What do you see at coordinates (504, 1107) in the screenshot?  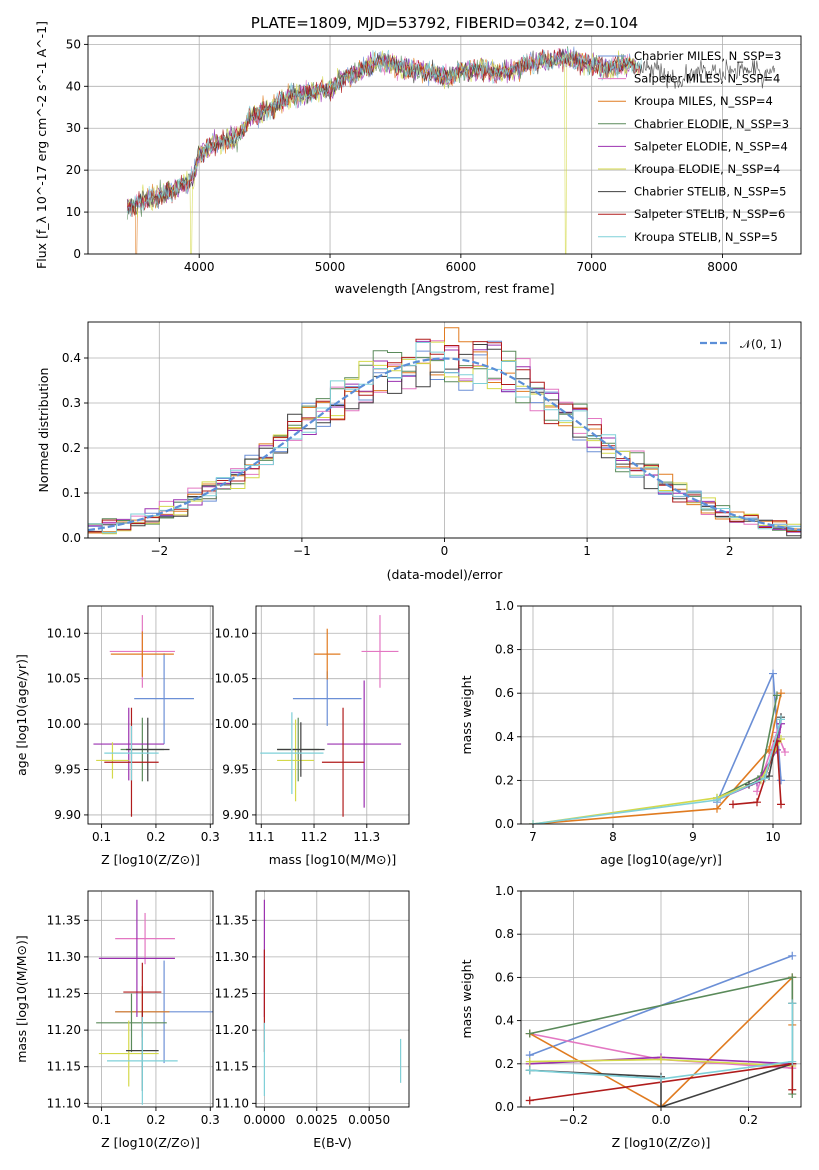 I see `y-tick-label: 0.0` at bounding box center [504, 1107].